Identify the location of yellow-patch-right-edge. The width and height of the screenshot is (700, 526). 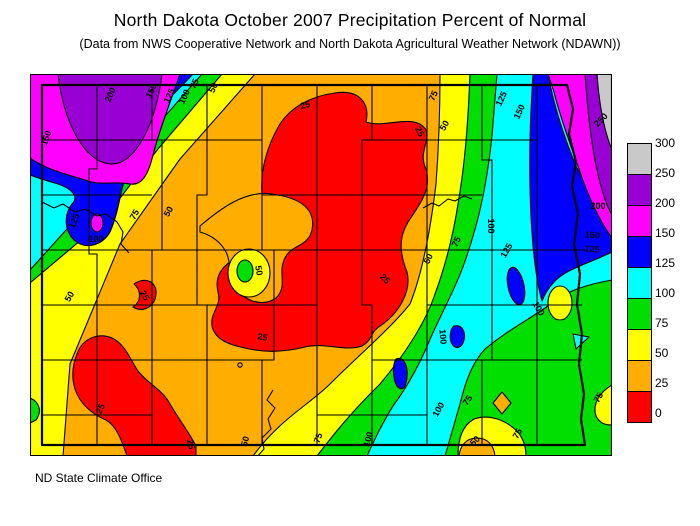
(603, 405).